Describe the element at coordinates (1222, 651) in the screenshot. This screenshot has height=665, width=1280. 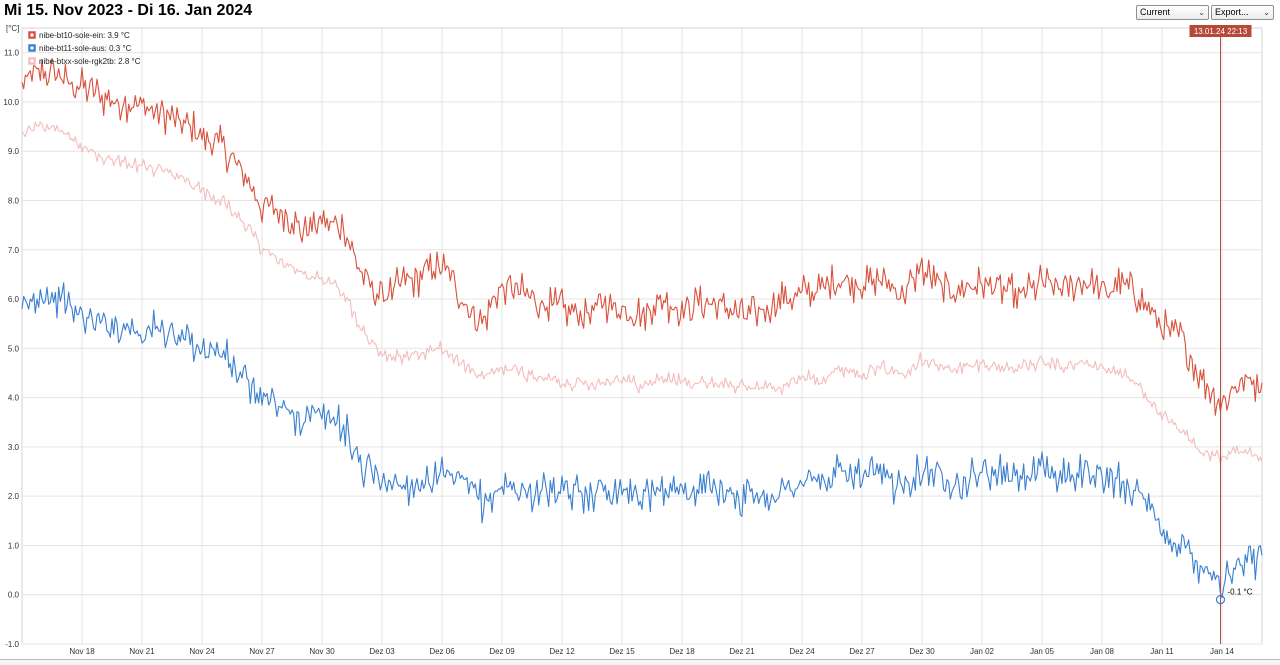
I see `x-tick-label: Jan 14` at that location.